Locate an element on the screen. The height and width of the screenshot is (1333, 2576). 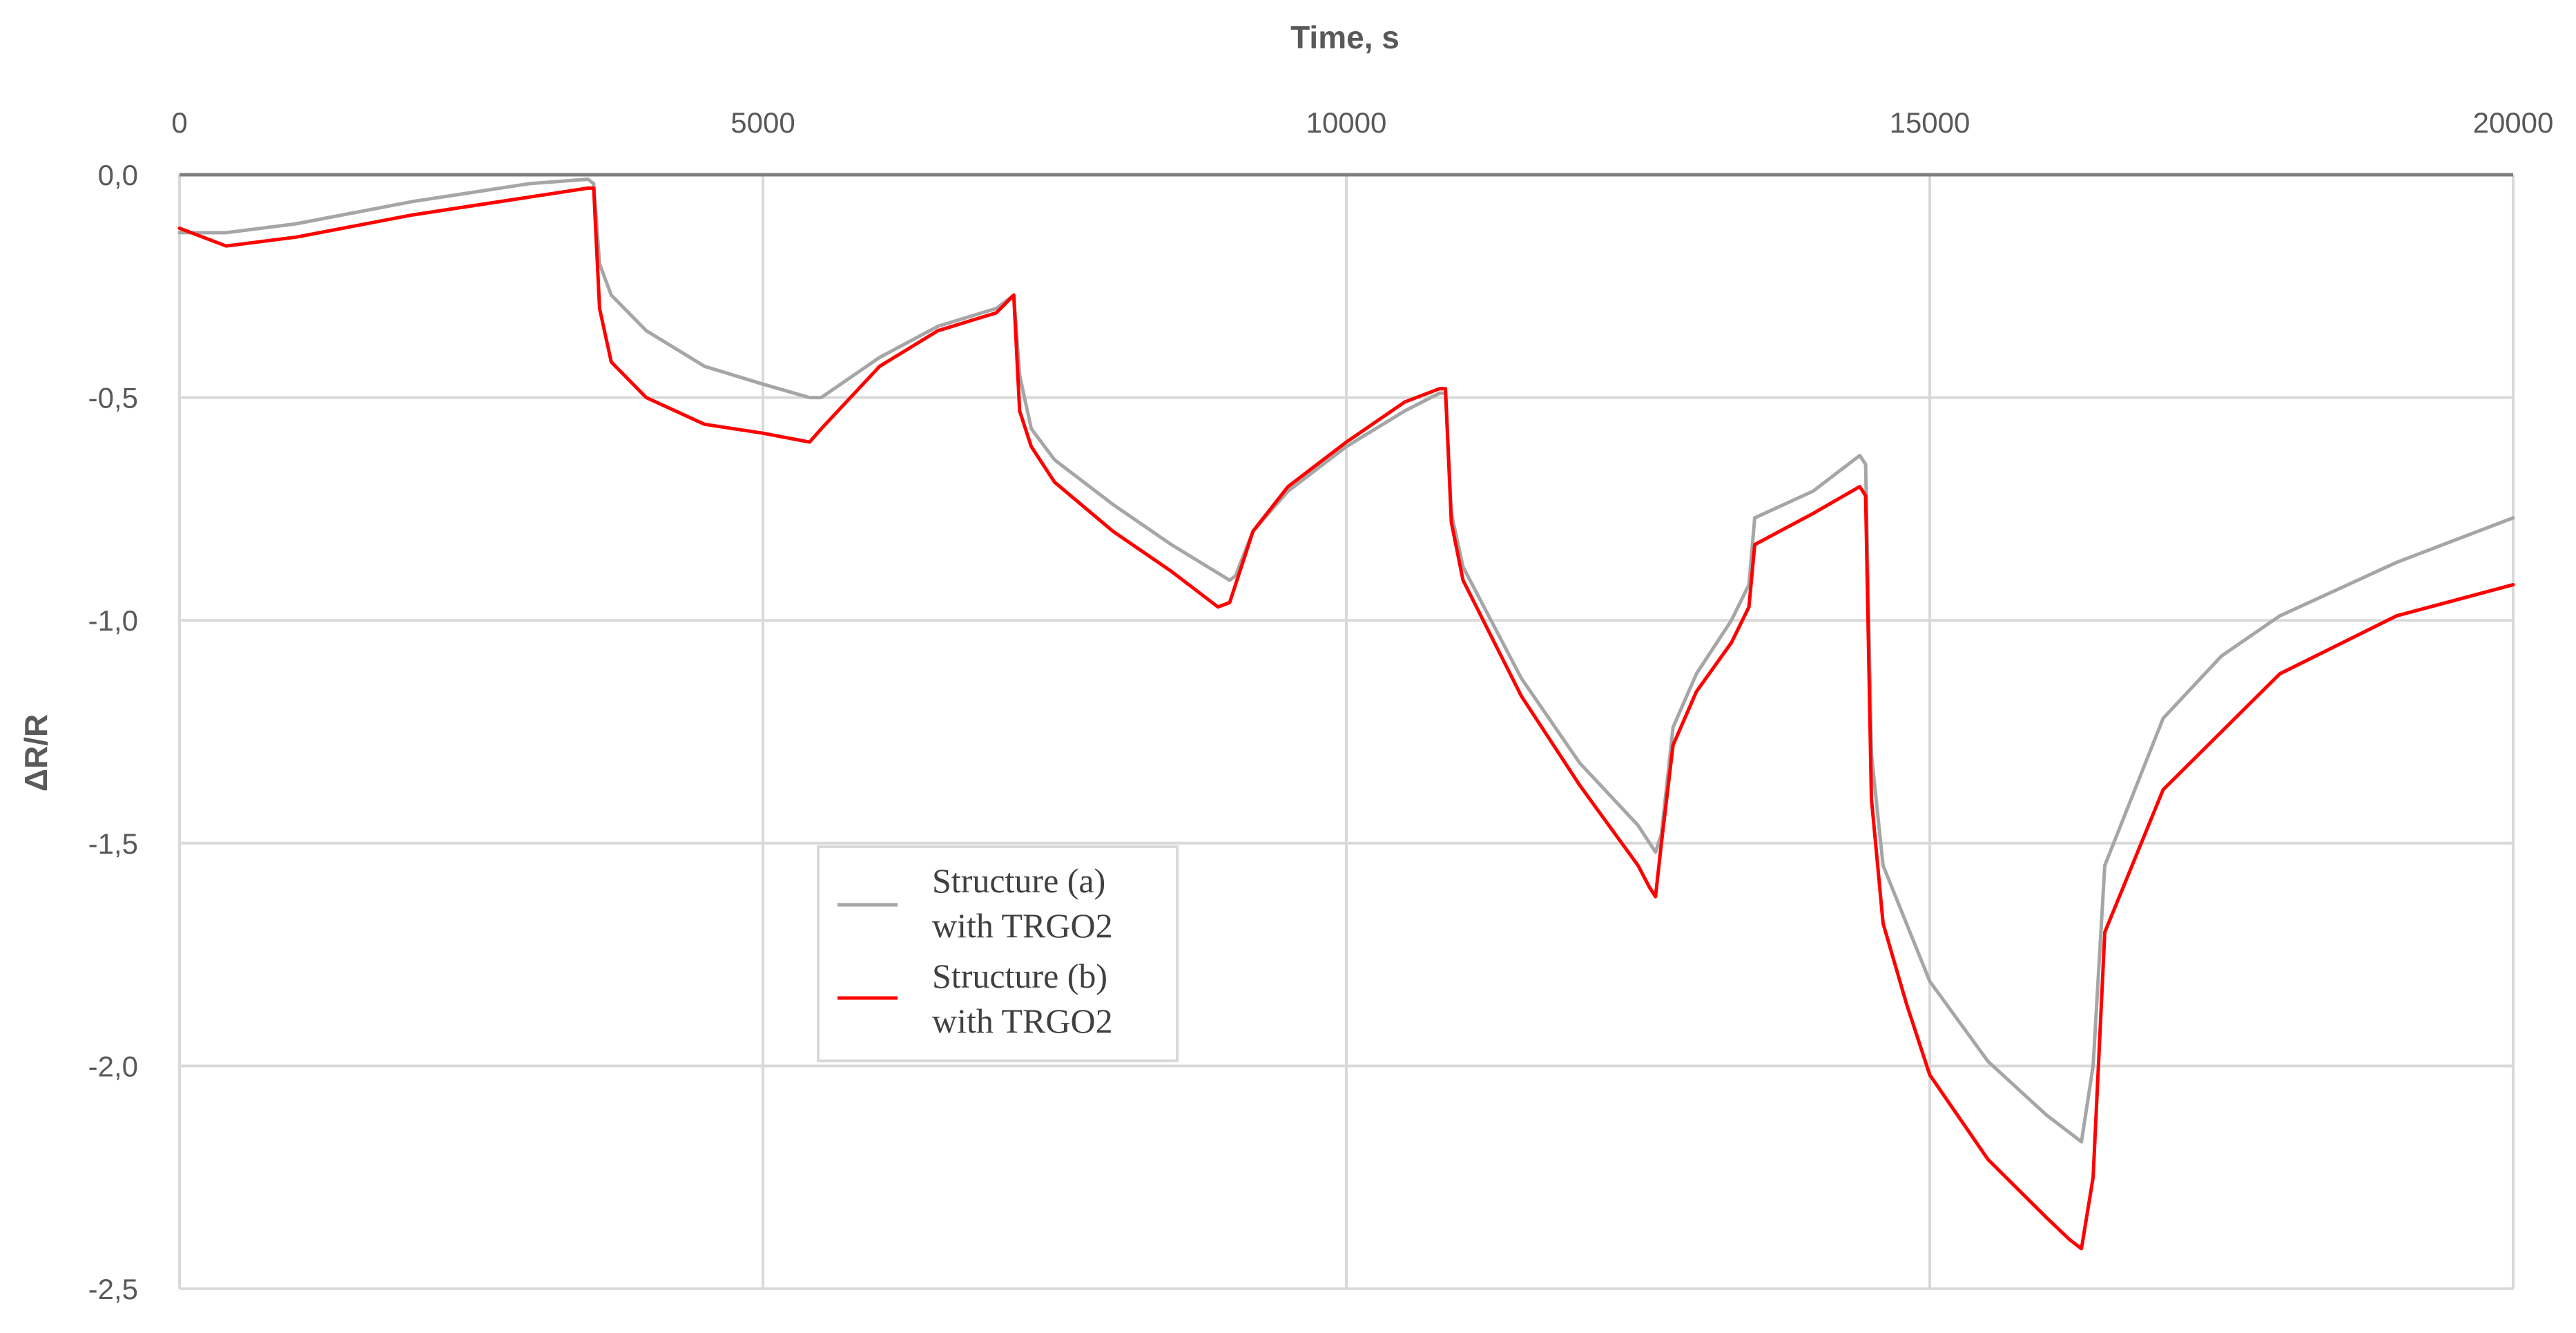
legend-label-structure-b-line1: Structure (b) is located at coordinates (1020, 976).